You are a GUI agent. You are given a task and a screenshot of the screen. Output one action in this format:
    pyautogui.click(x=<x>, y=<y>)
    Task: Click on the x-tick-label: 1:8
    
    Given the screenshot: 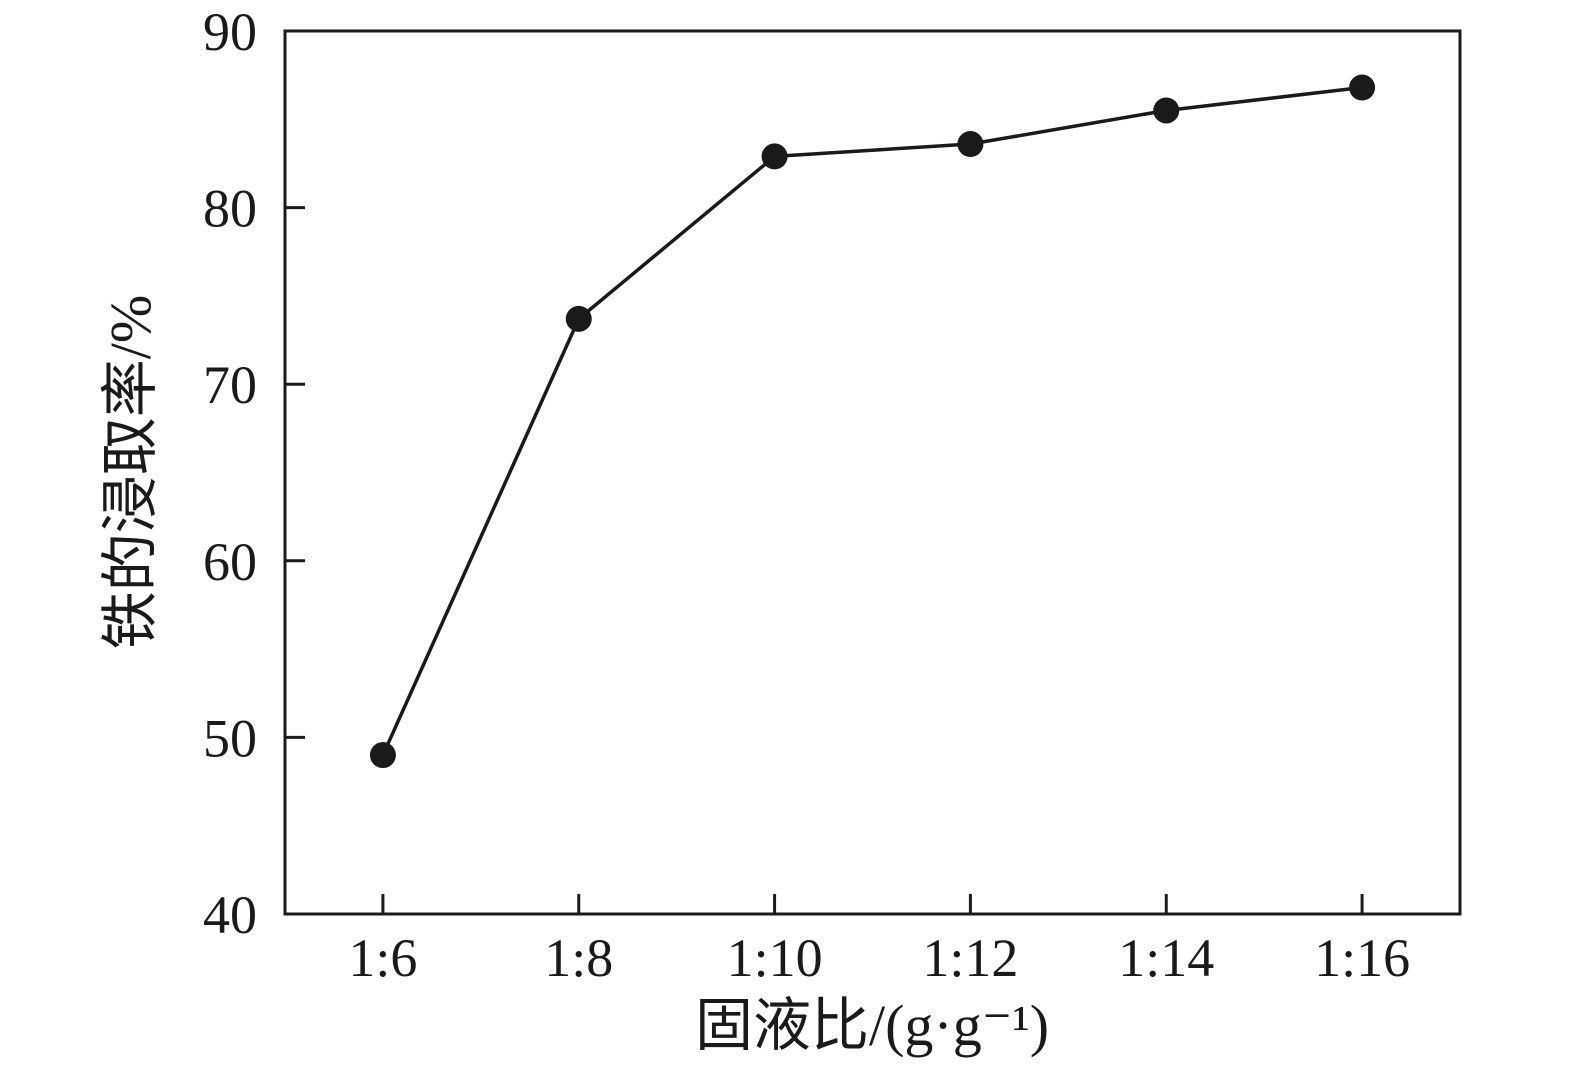 What is the action you would take?
    pyautogui.click(x=578, y=958)
    